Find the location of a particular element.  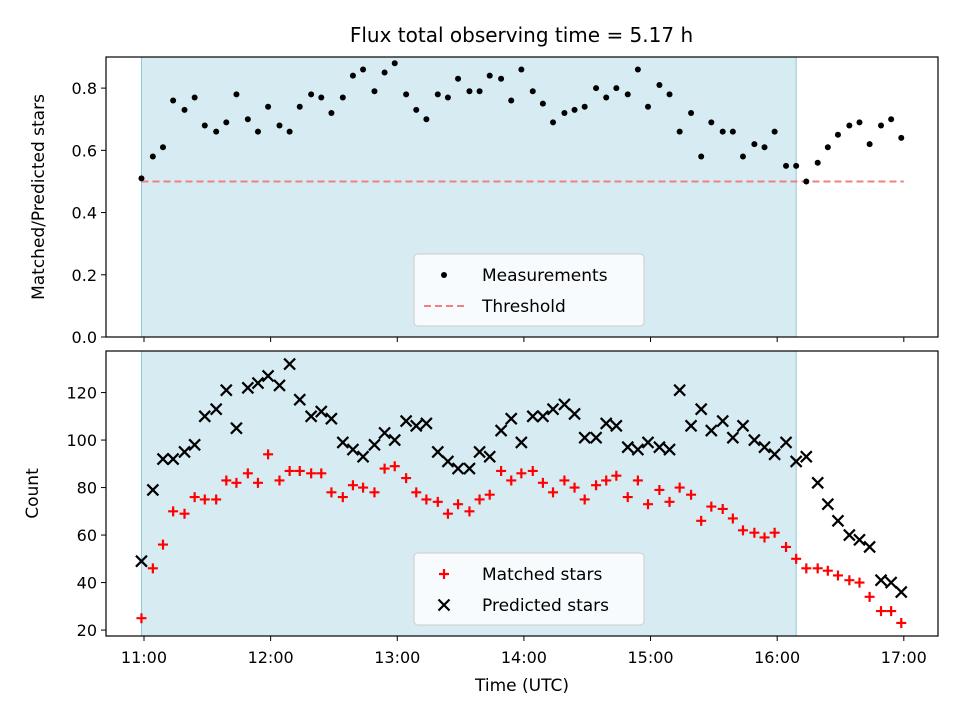

legend-label: Matched stars is located at coordinates (542, 575).